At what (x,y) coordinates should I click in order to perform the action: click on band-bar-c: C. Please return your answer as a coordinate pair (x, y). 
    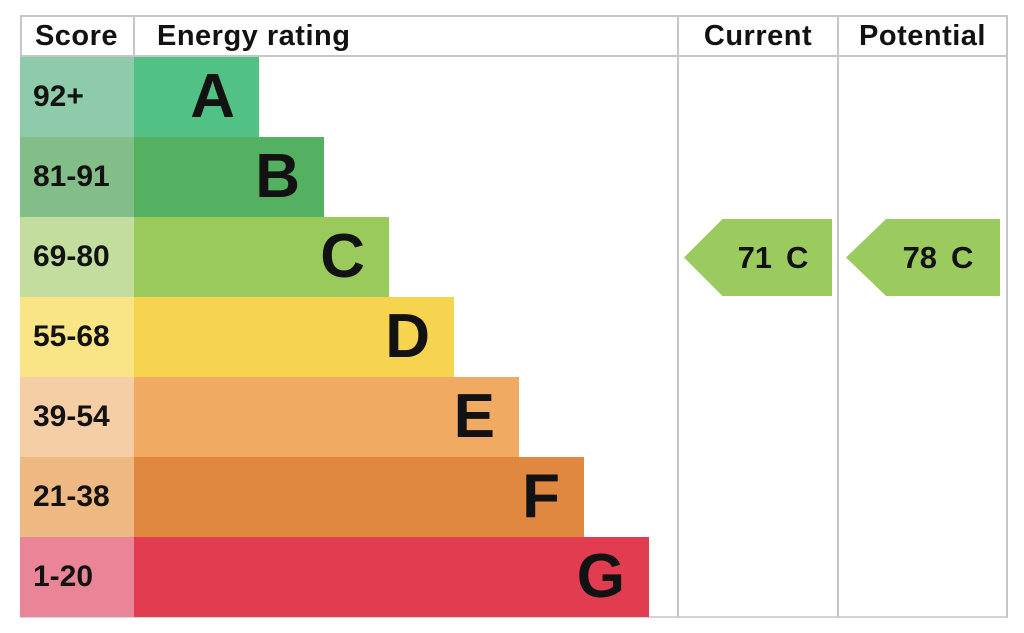
    Looking at the image, I should click on (261, 257).